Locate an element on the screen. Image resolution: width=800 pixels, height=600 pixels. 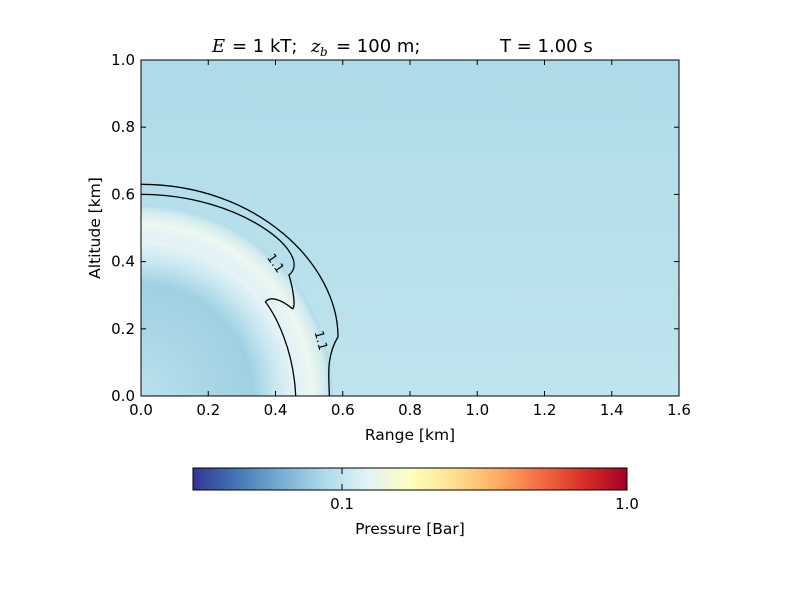
contour-label: 1.1 is located at coordinates (322, 340).